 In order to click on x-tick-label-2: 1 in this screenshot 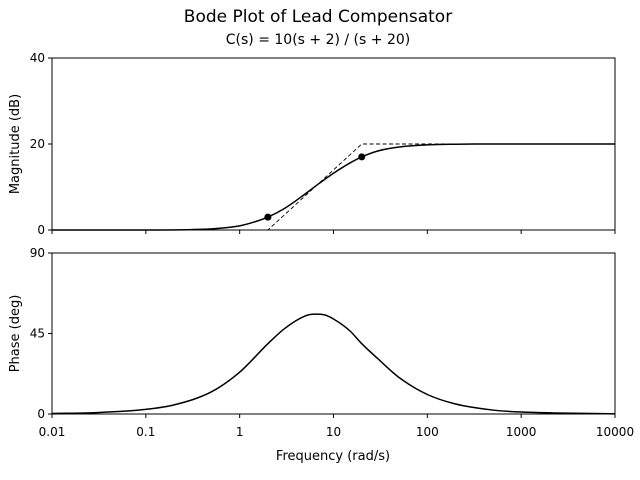, I will do `click(240, 432)`.